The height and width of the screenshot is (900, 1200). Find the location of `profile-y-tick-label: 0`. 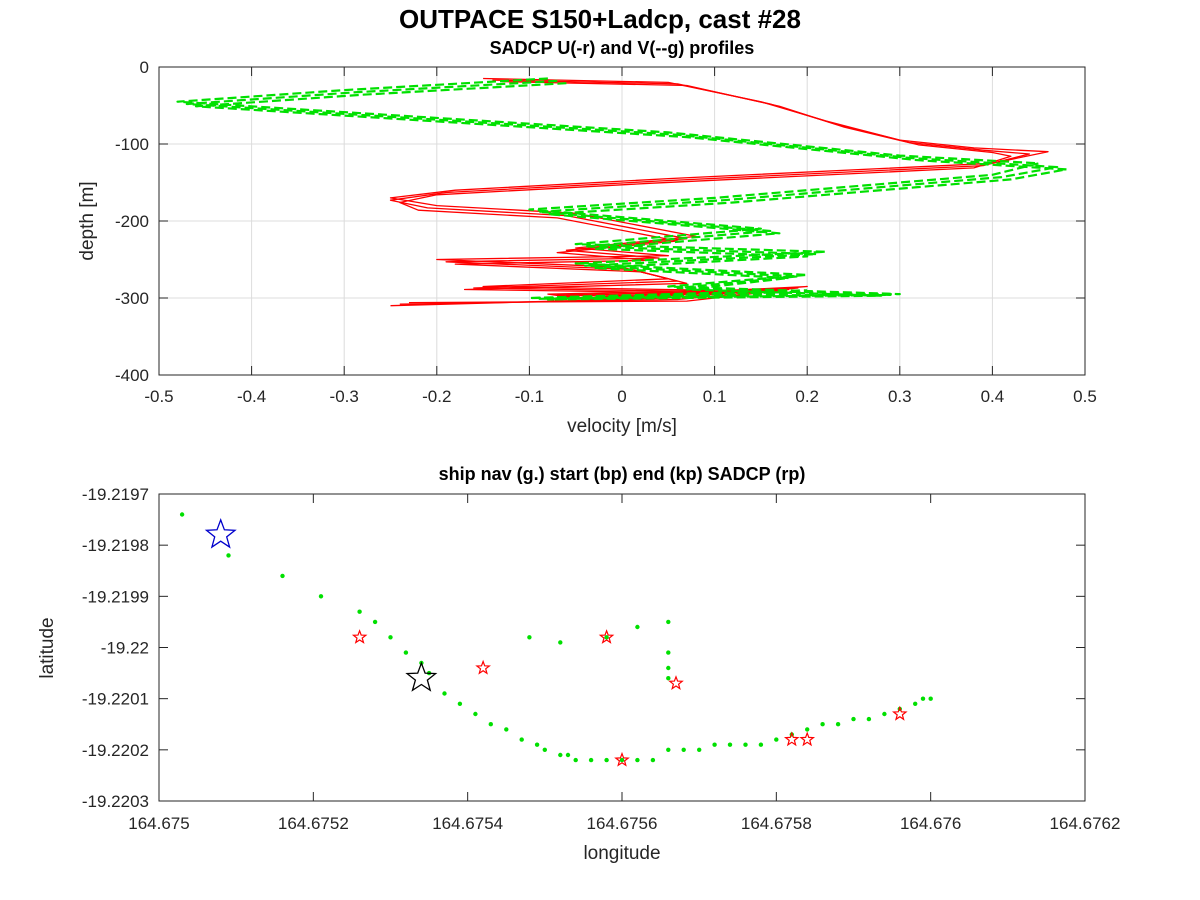

profile-y-tick-label: 0 is located at coordinates (144, 67).